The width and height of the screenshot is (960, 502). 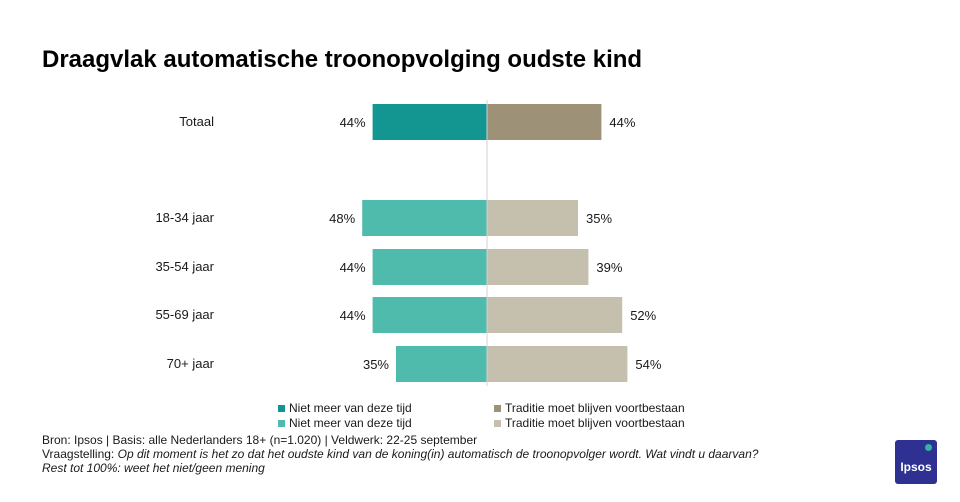 I want to click on legend-item-niet-meer-dark: Niet meer van deze tijd, so click(x=345, y=408).